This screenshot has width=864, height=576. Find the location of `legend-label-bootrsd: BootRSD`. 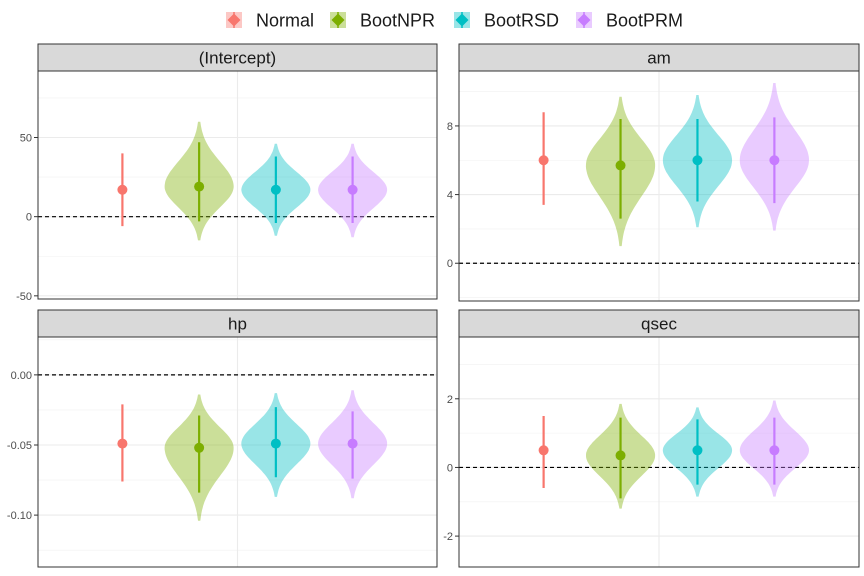

legend-label-bootrsd: BootRSD is located at coordinates (521, 21).